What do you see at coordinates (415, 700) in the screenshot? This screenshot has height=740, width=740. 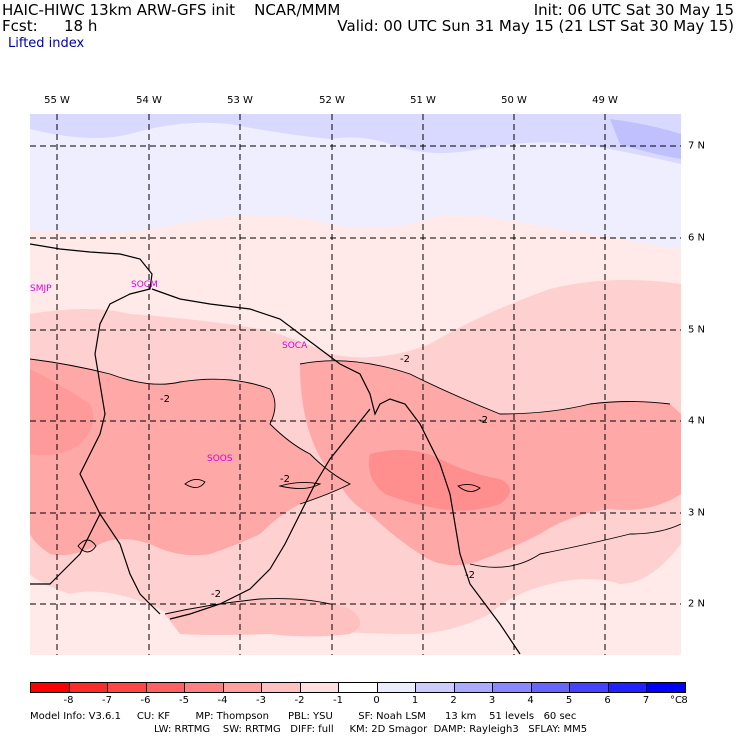 I see `colorbar-tick-label: 1` at bounding box center [415, 700].